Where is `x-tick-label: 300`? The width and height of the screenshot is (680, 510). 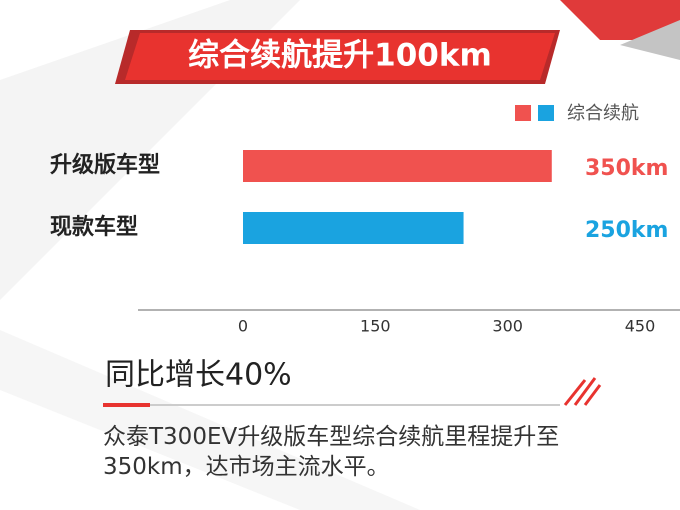
x-tick-label: 300 is located at coordinates (507, 326).